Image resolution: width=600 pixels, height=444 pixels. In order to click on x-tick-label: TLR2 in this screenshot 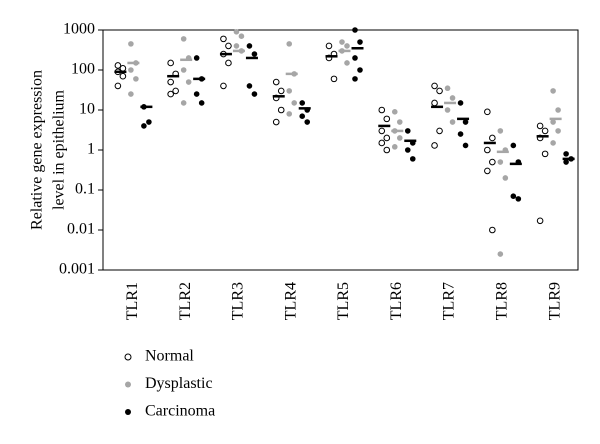, I will do `click(185, 301)`.